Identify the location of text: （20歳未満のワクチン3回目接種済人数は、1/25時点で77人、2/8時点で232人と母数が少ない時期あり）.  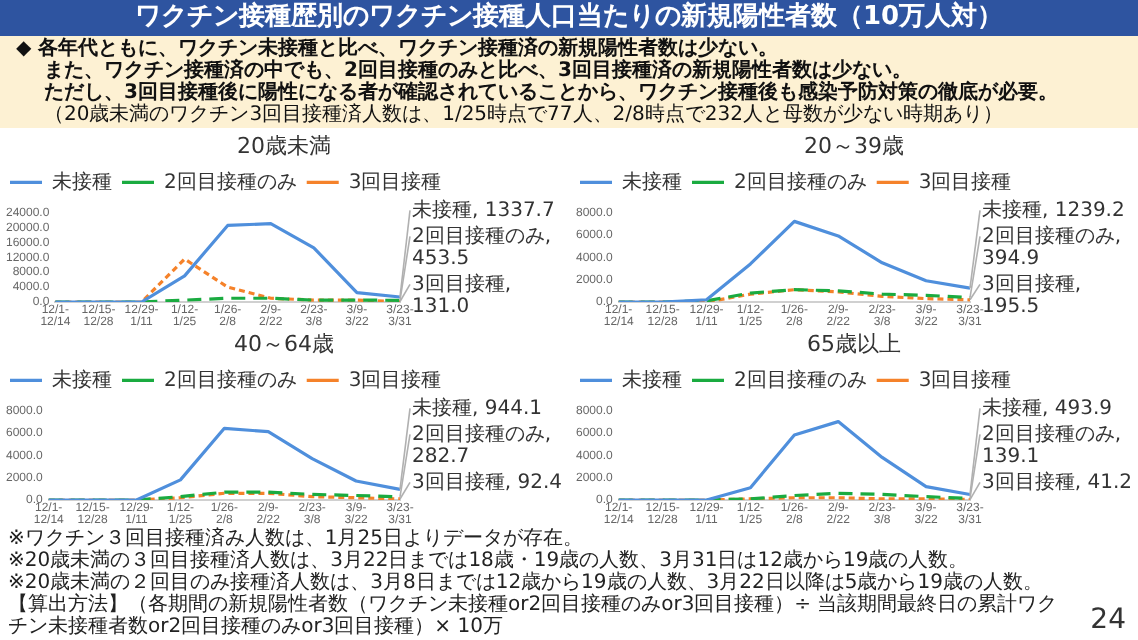
(523, 115).